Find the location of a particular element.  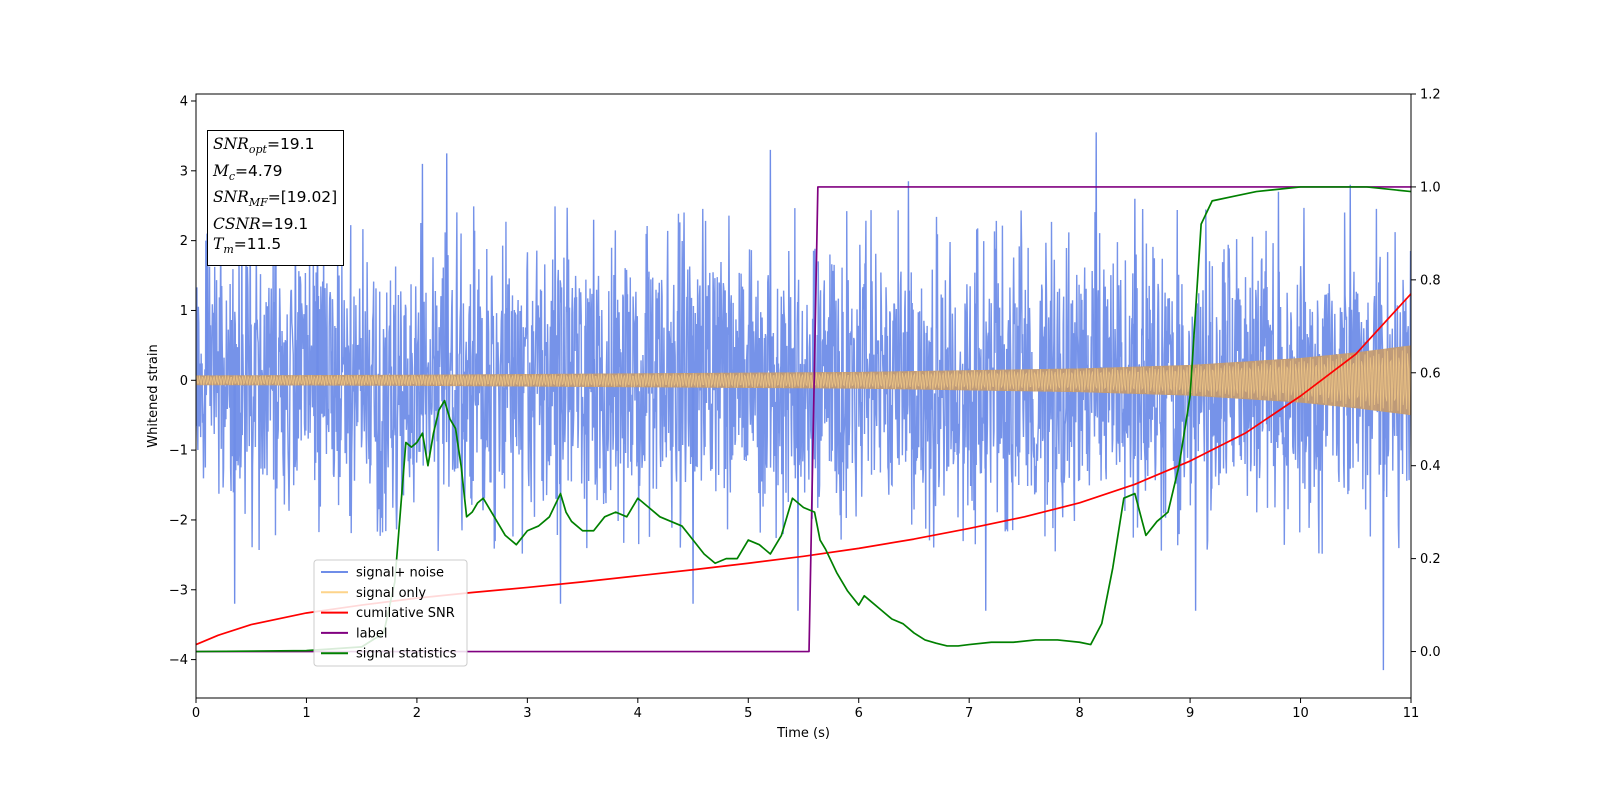

x-tick-label: 0 is located at coordinates (196, 713).